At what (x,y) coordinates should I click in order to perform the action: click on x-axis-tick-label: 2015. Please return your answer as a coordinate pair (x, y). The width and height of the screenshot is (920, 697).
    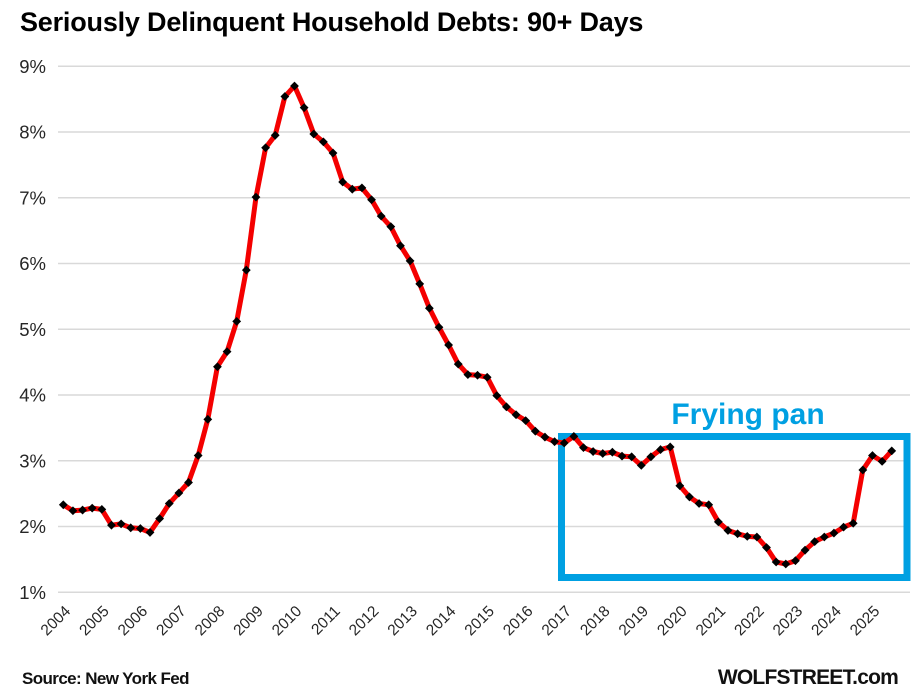
    Looking at the image, I should click on (480, 621).